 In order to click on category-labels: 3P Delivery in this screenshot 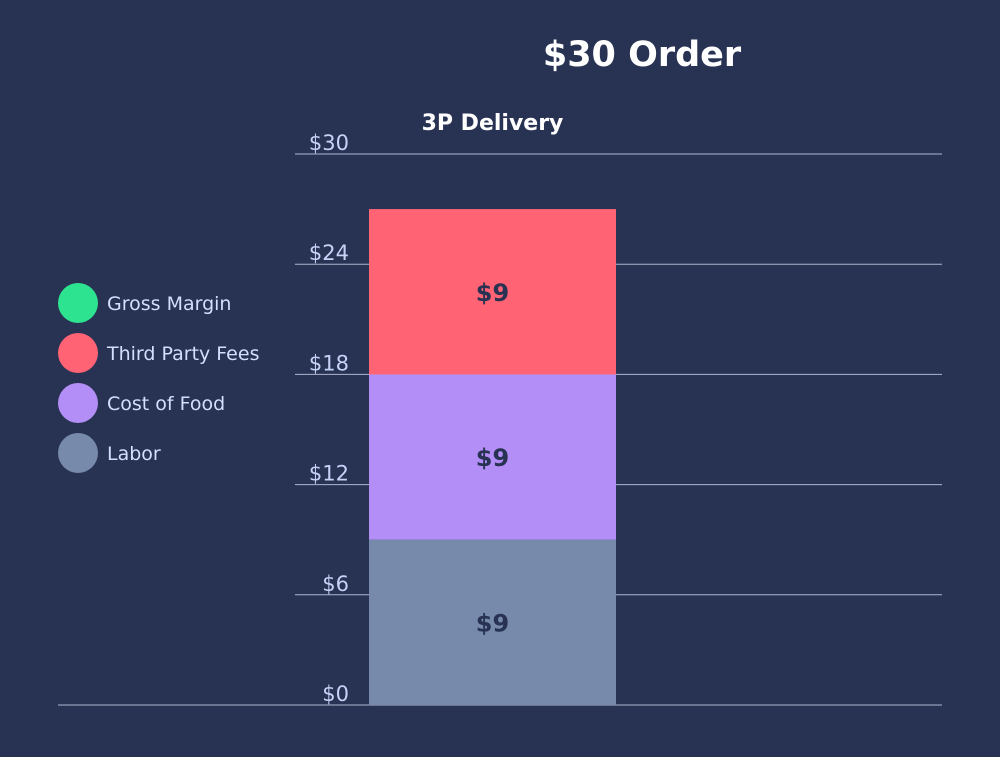, I will do `click(493, 123)`.